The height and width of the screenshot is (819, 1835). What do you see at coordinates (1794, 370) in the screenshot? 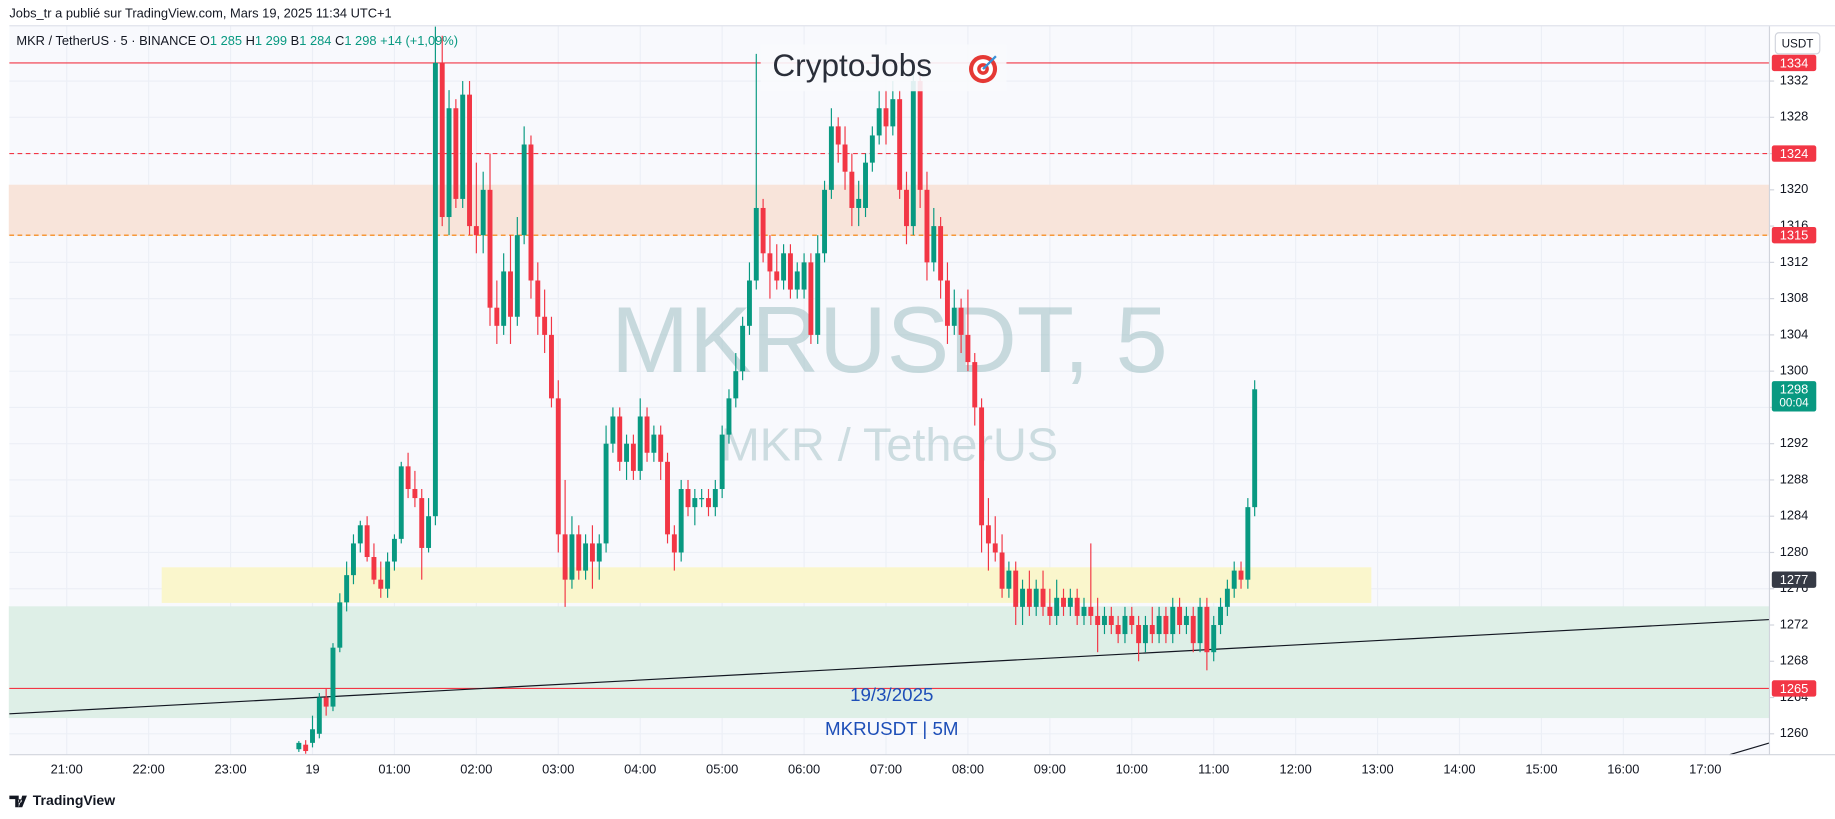
I see `y-tick-label: 1300` at bounding box center [1794, 370].